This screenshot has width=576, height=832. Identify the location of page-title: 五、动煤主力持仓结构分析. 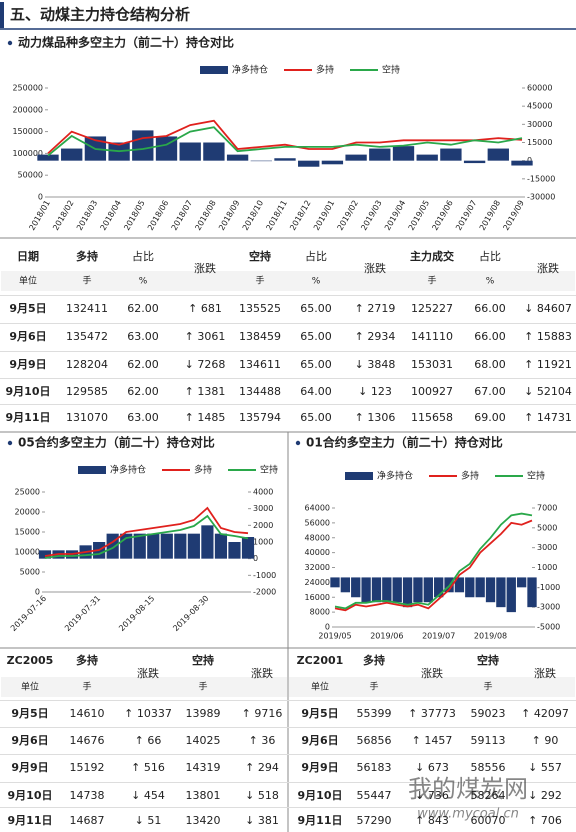
(100, 15).